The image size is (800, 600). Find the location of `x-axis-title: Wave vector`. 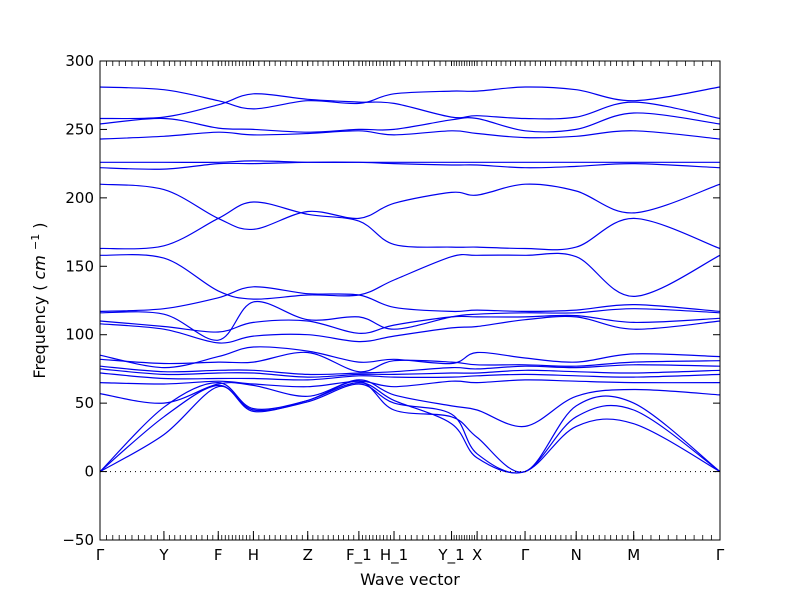

x-axis-title: Wave vector is located at coordinates (410, 579).